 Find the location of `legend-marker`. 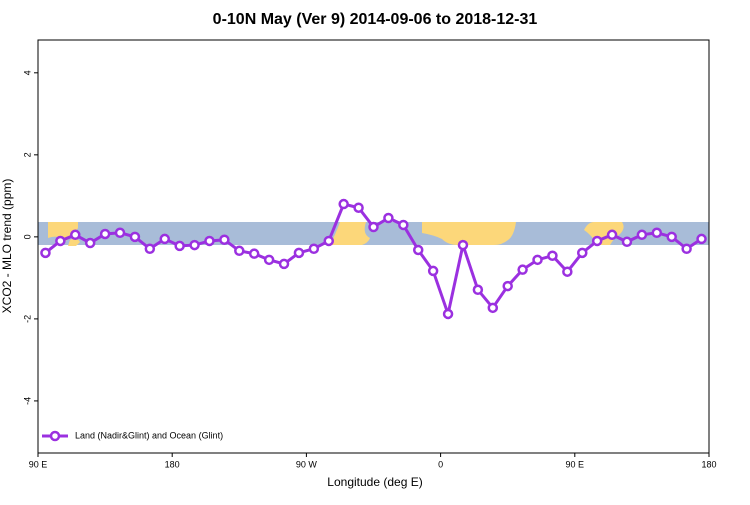

legend-marker is located at coordinates (55, 436).